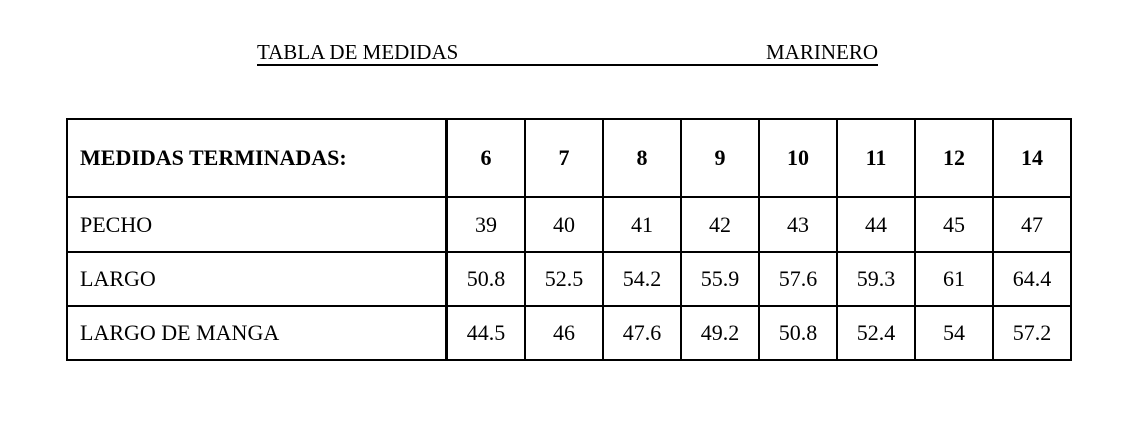 This screenshot has height=435, width=1137. I want to click on value-cell: 39, so click(485, 224).